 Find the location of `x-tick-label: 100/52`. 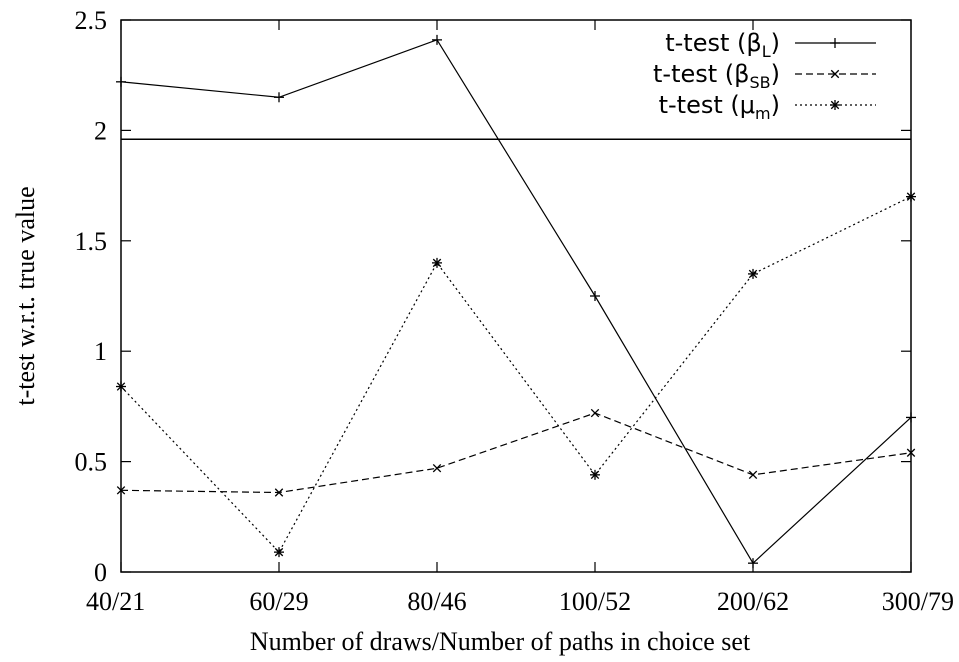

x-tick-label: 100/52 is located at coordinates (595, 601).